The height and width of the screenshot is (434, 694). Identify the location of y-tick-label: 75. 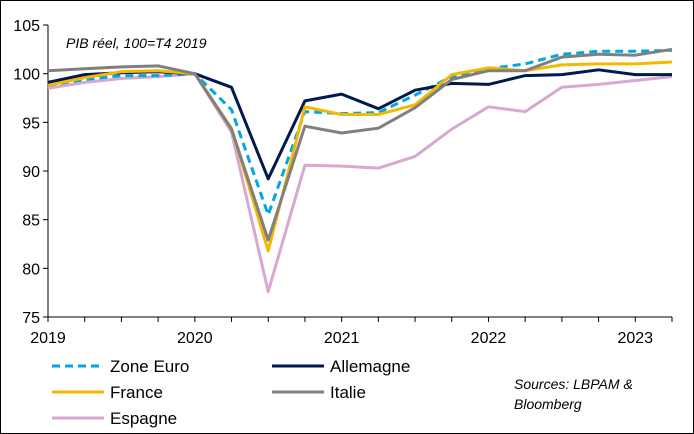
(31, 318).